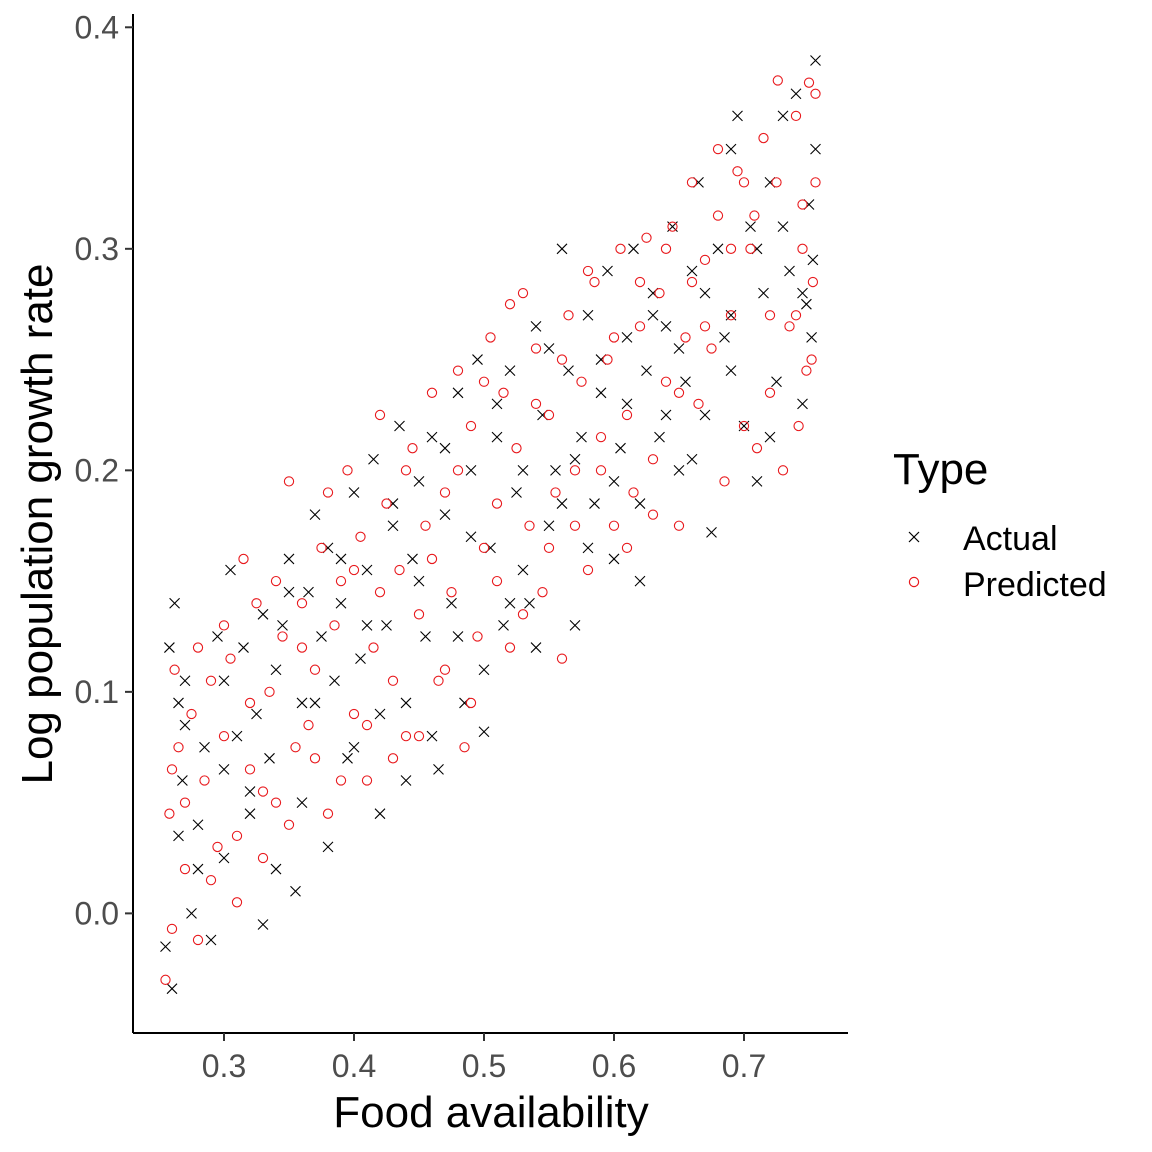  I want to click on legend-item-actual: Actual, so click(983, 539).